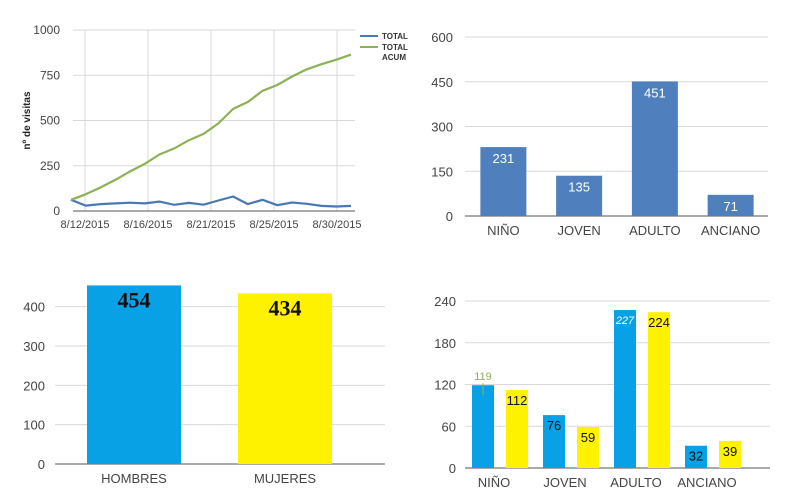 The width and height of the screenshot is (800, 501). Describe the element at coordinates (655, 92) in the screenshot. I see `bar-value-label: 451` at that location.